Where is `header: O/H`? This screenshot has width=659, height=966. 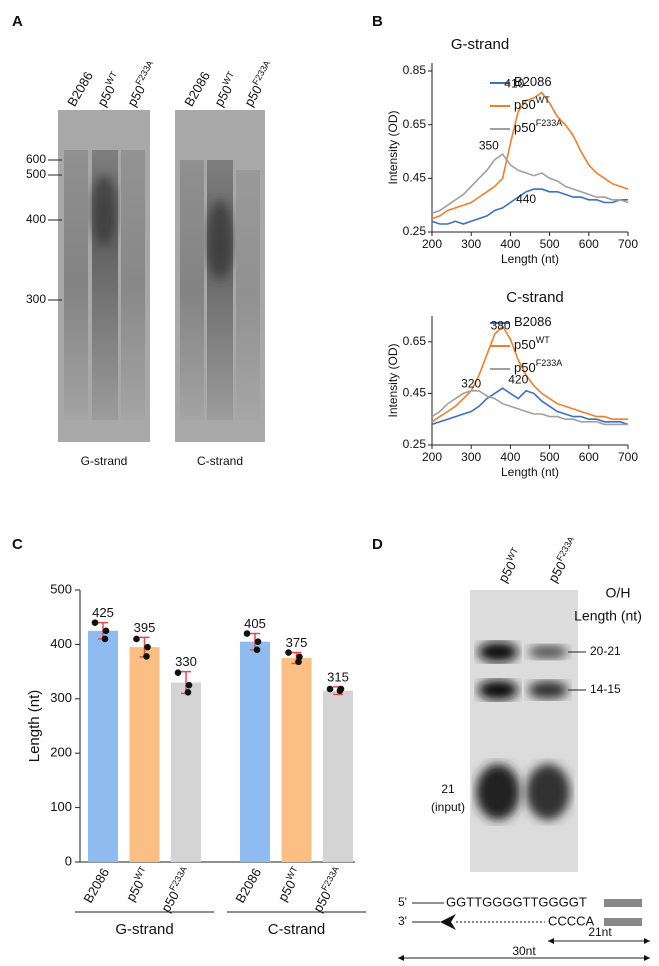
header: O/H is located at coordinates (618, 593).